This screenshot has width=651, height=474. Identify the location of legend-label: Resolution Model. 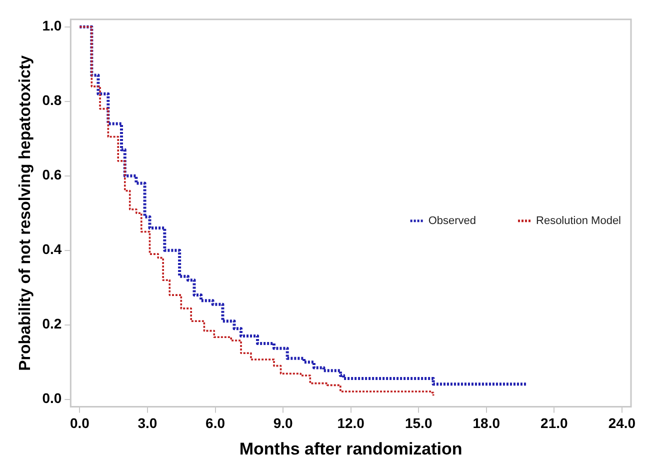
(579, 220).